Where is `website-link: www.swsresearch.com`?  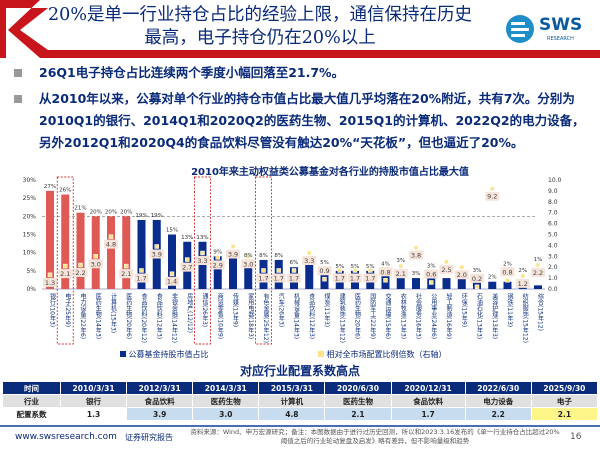 website-link: www.swsresearch.com is located at coordinates (66, 437).